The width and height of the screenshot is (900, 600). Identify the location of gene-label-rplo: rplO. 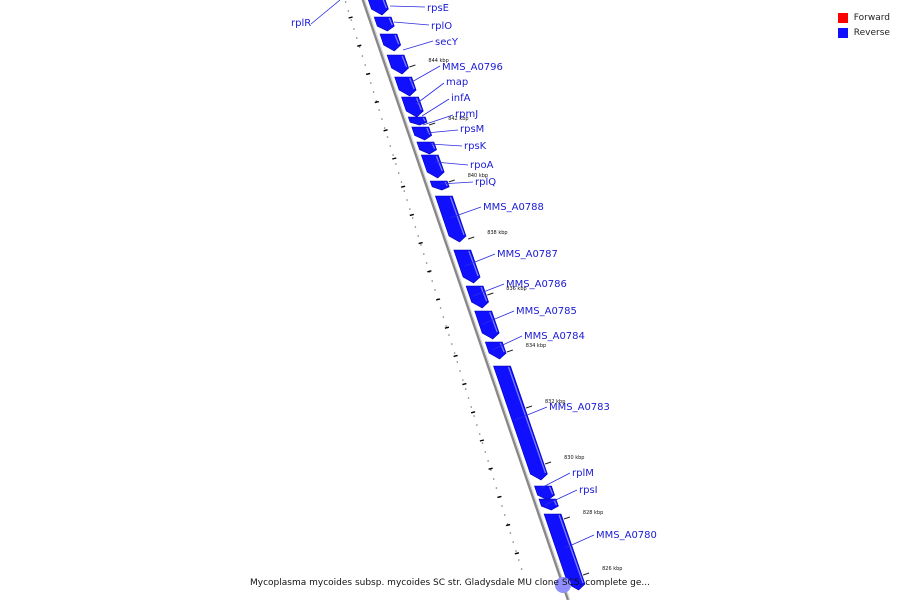
(422, 26).